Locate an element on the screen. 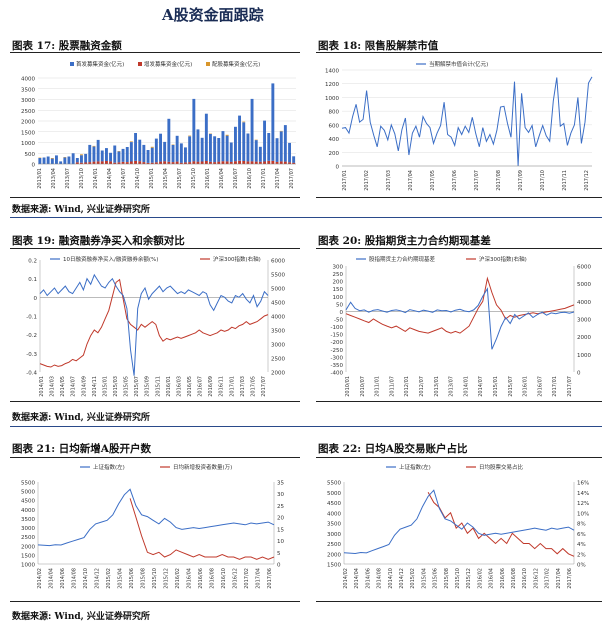 Image resolution: width=611 pixels, height=634 pixels. fig18-ytick: 1000 is located at coordinates (332, 99).